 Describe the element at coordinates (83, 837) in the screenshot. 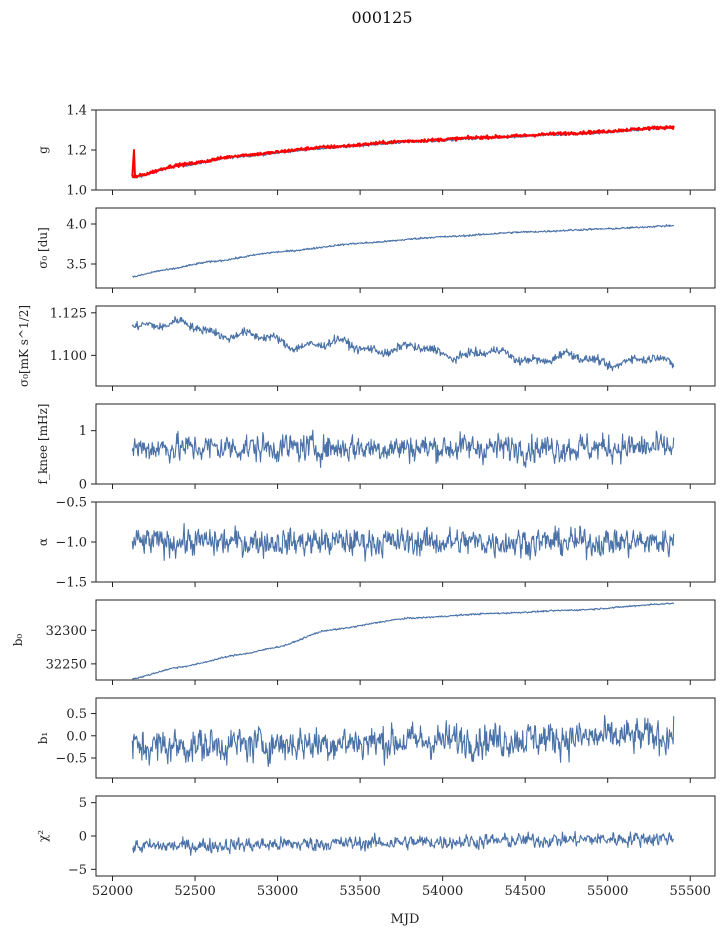

I see `y-tick-label-chi2-1: 0` at that location.